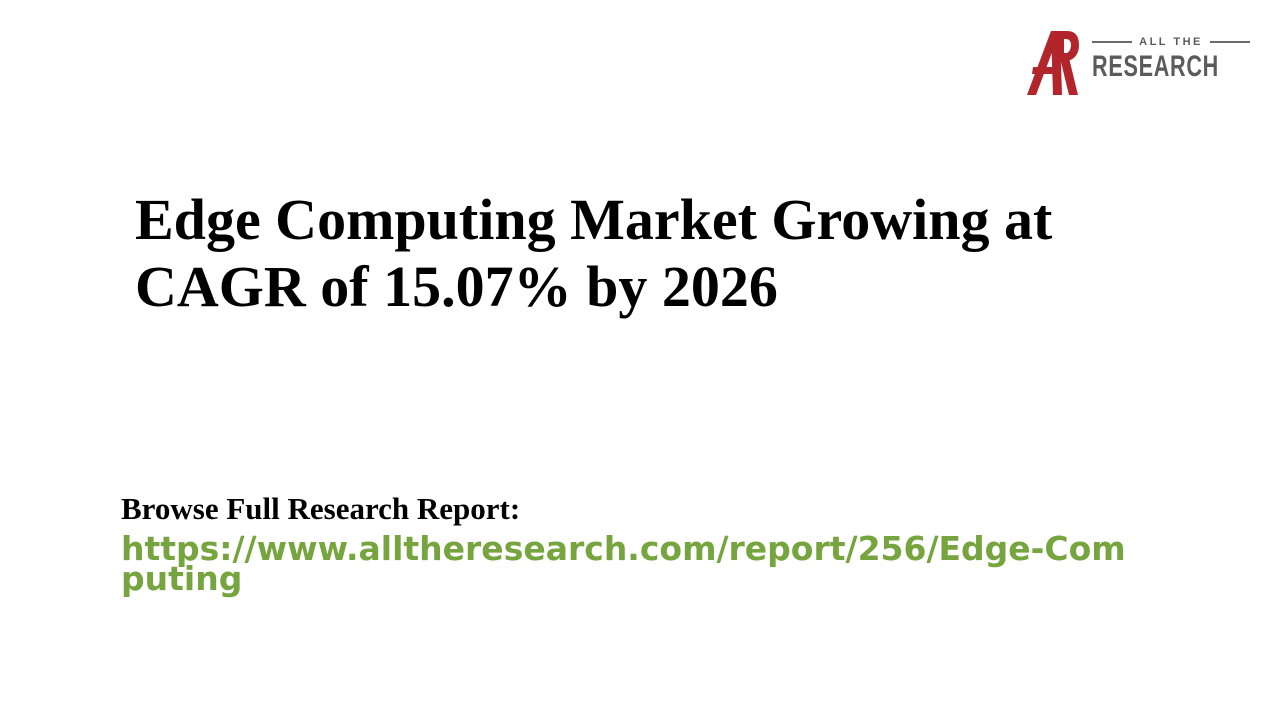 This screenshot has width=1280, height=720. I want to click on brand-tagline: ALL THE, so click(1171, 42).